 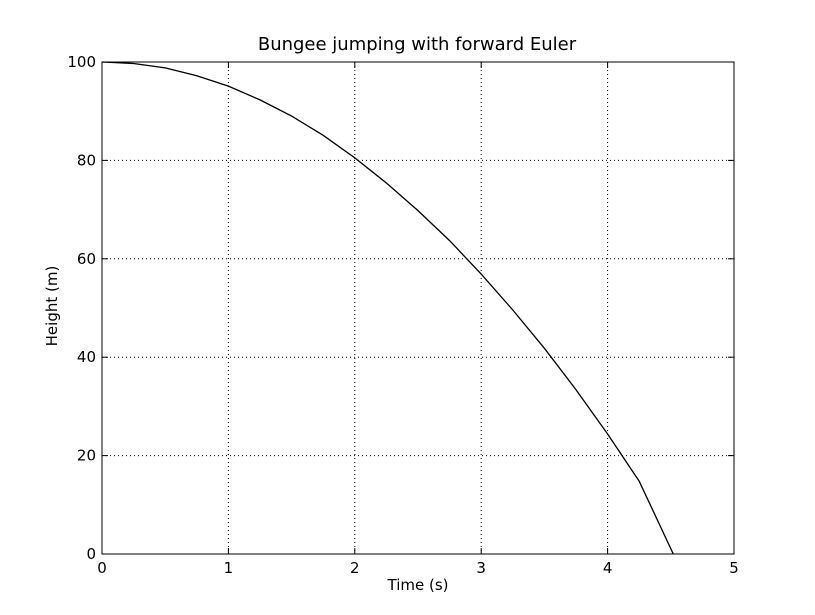 I want to click on y-tick-label: 20, so click(x=86, y=456).